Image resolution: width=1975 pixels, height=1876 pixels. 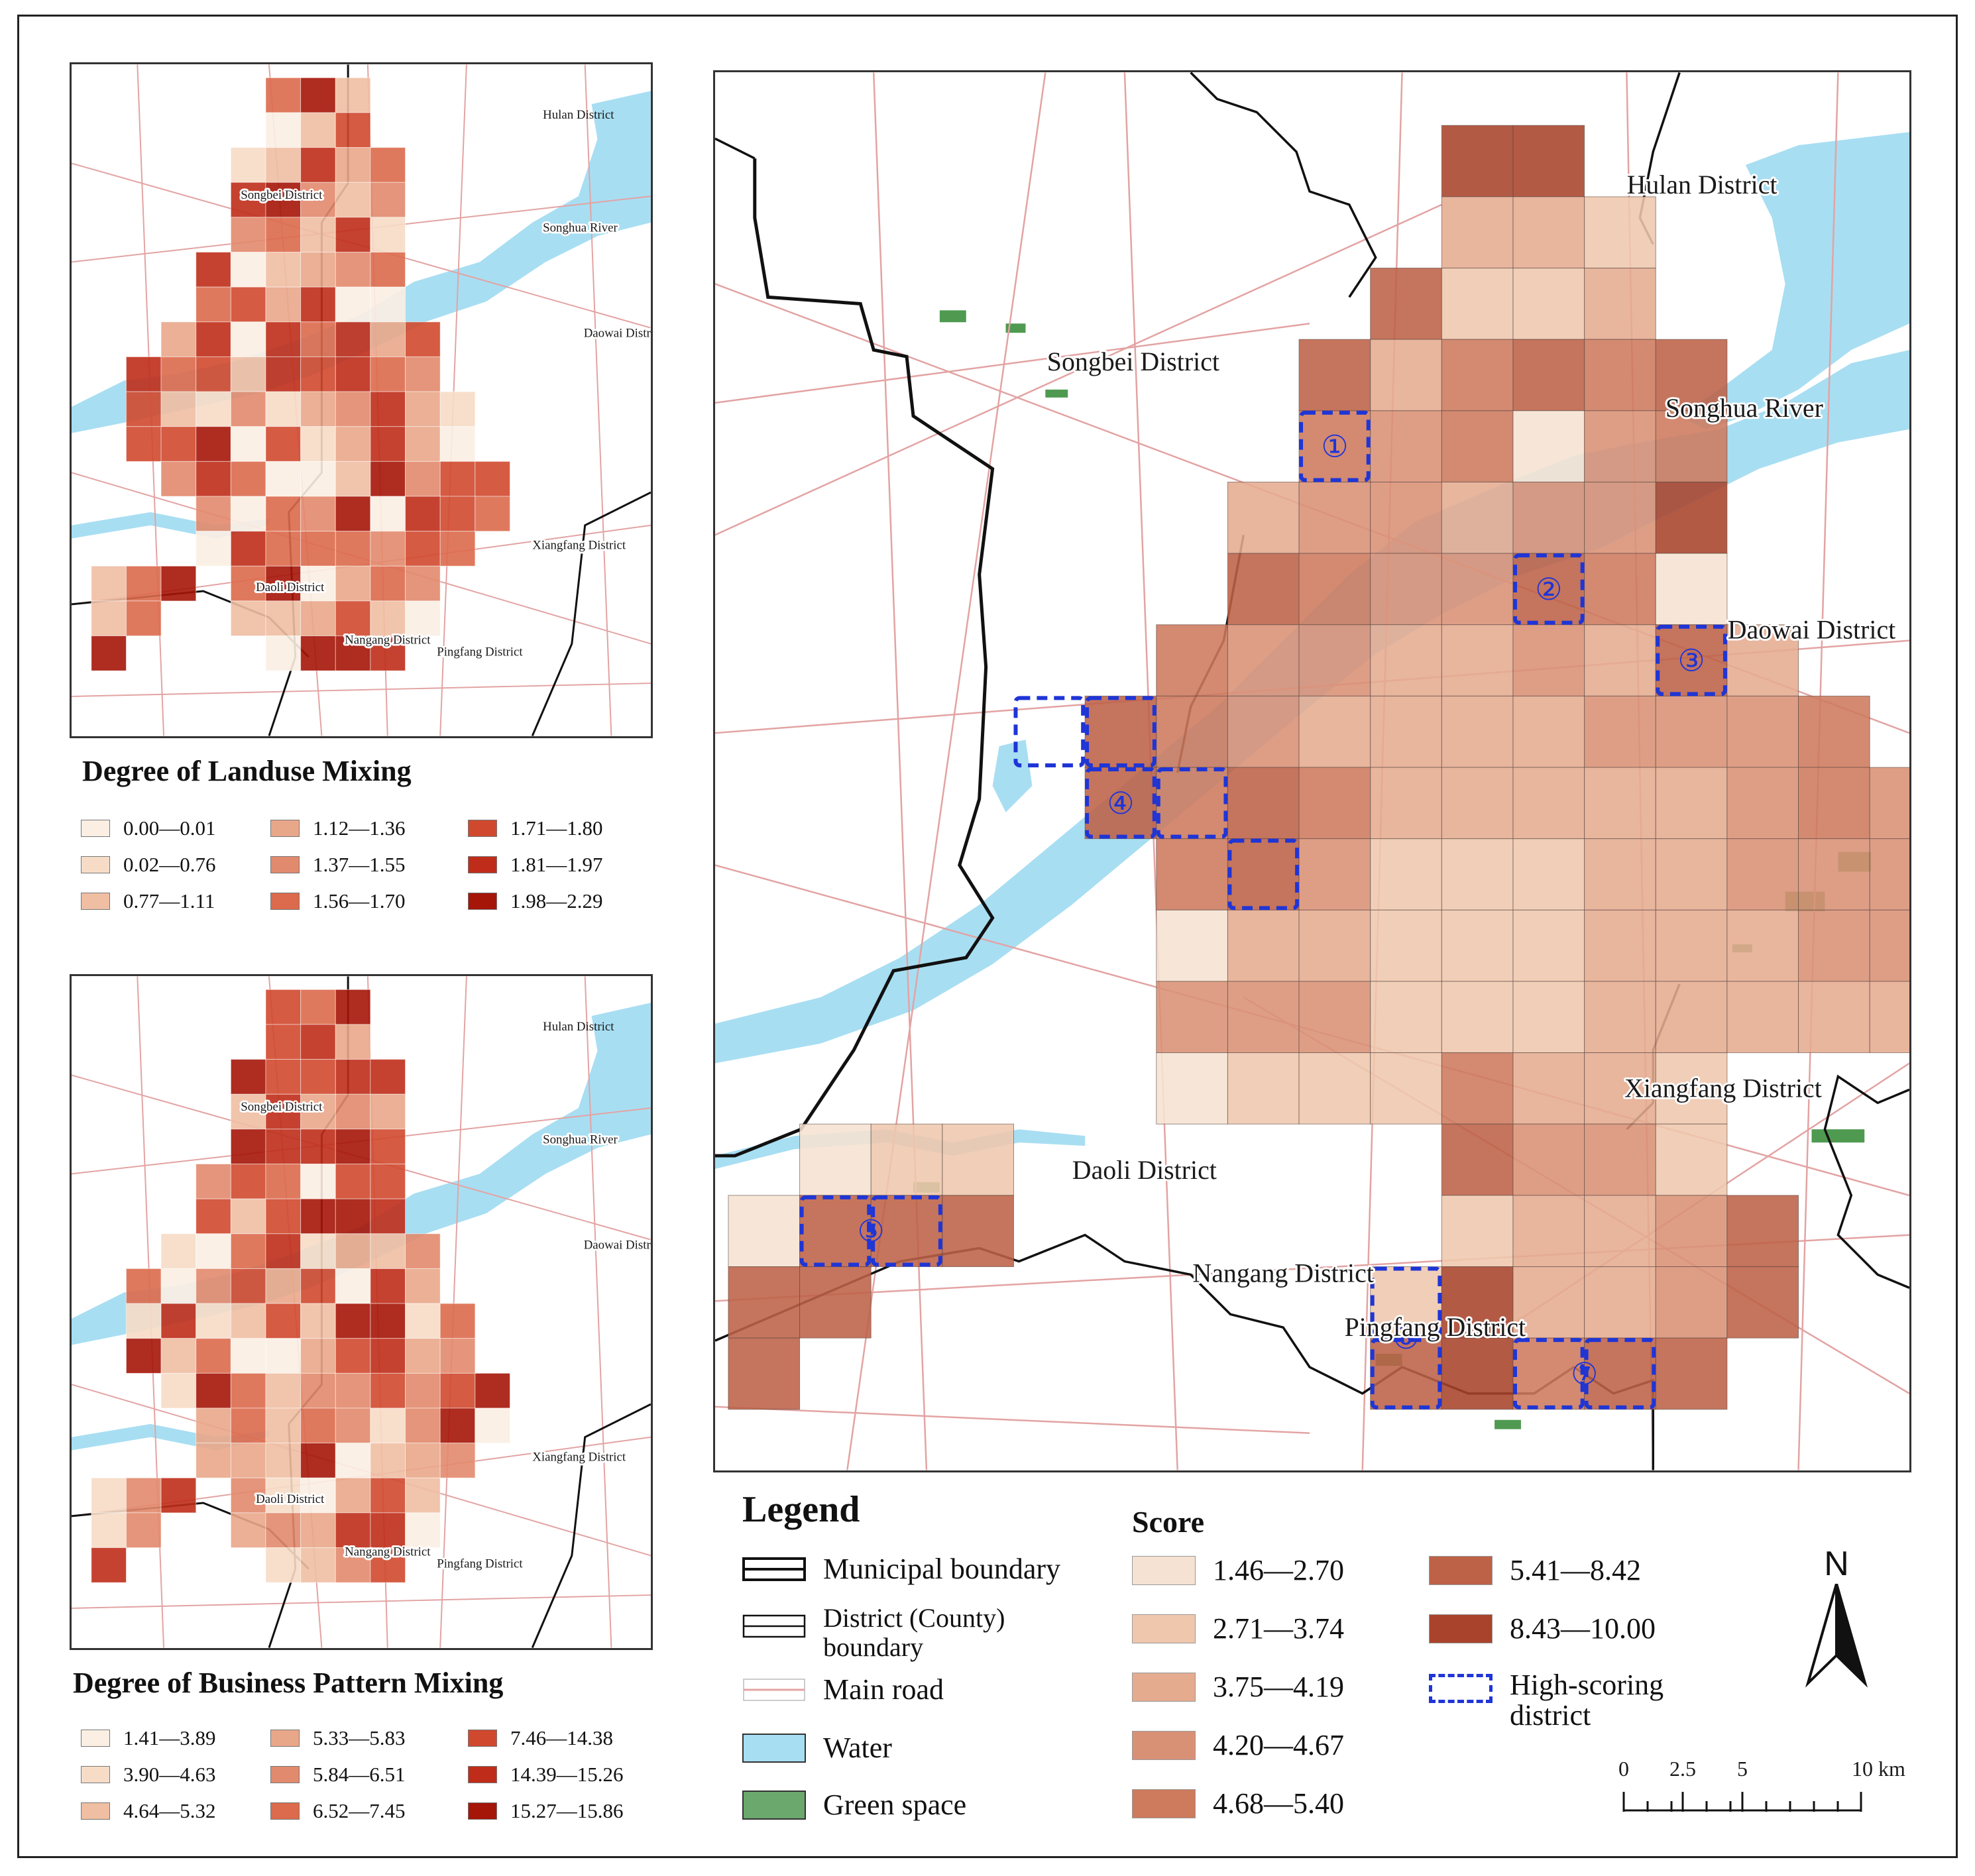 What do you see at coordinates (535, 828) in the screenshot?
I see `landuse-legend-item: 1.71—1.80` at bounding box center [535, 828].